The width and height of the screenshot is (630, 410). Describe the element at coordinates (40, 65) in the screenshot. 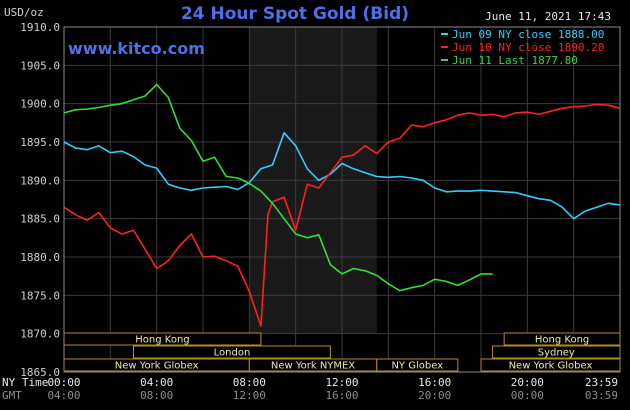

I see `y-tick-label: 1905.0` at that location.